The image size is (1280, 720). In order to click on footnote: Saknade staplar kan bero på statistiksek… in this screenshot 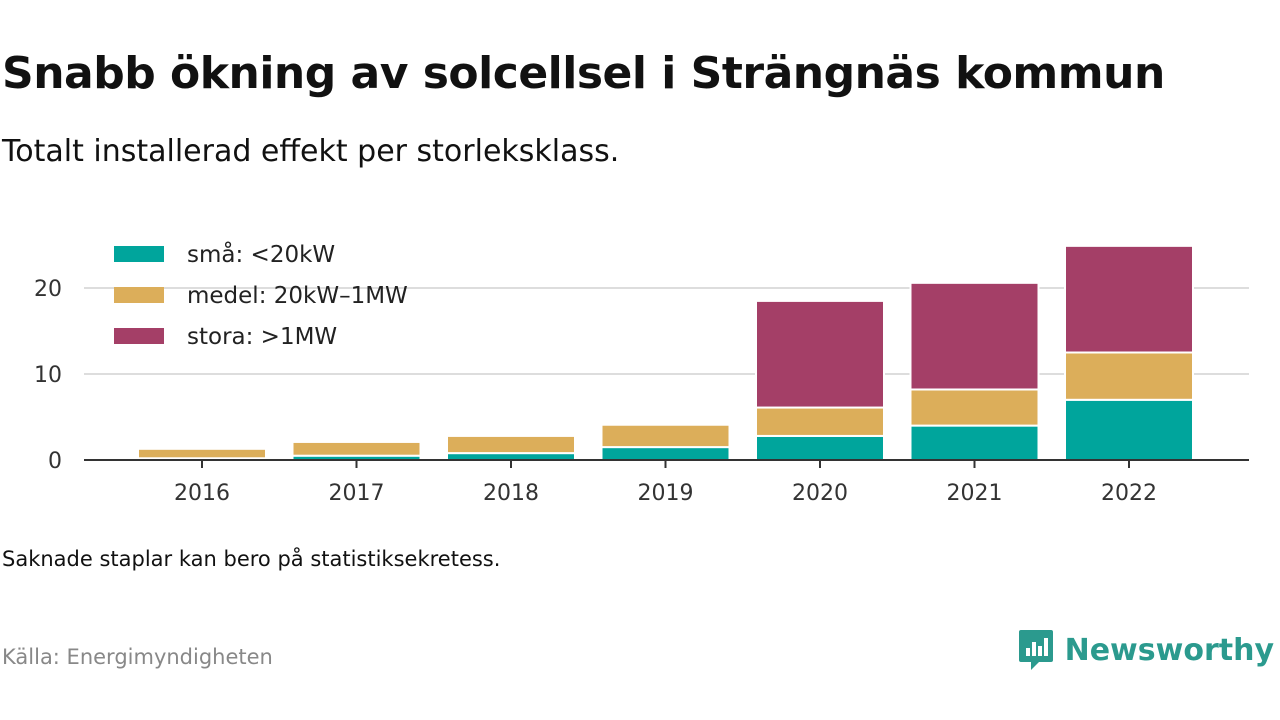, I will do `click(251, 559)`.